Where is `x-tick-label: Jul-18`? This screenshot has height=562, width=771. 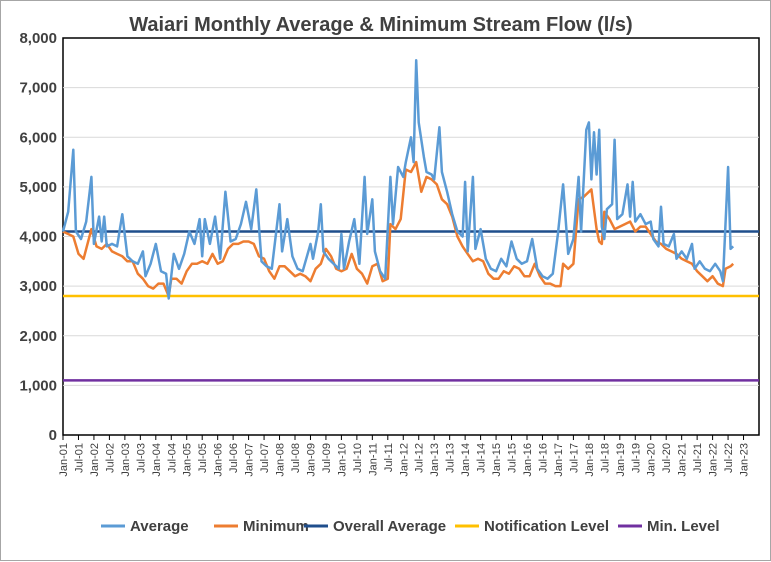 x-tick-label: Jul-18 is located at coordinates (605, 458).